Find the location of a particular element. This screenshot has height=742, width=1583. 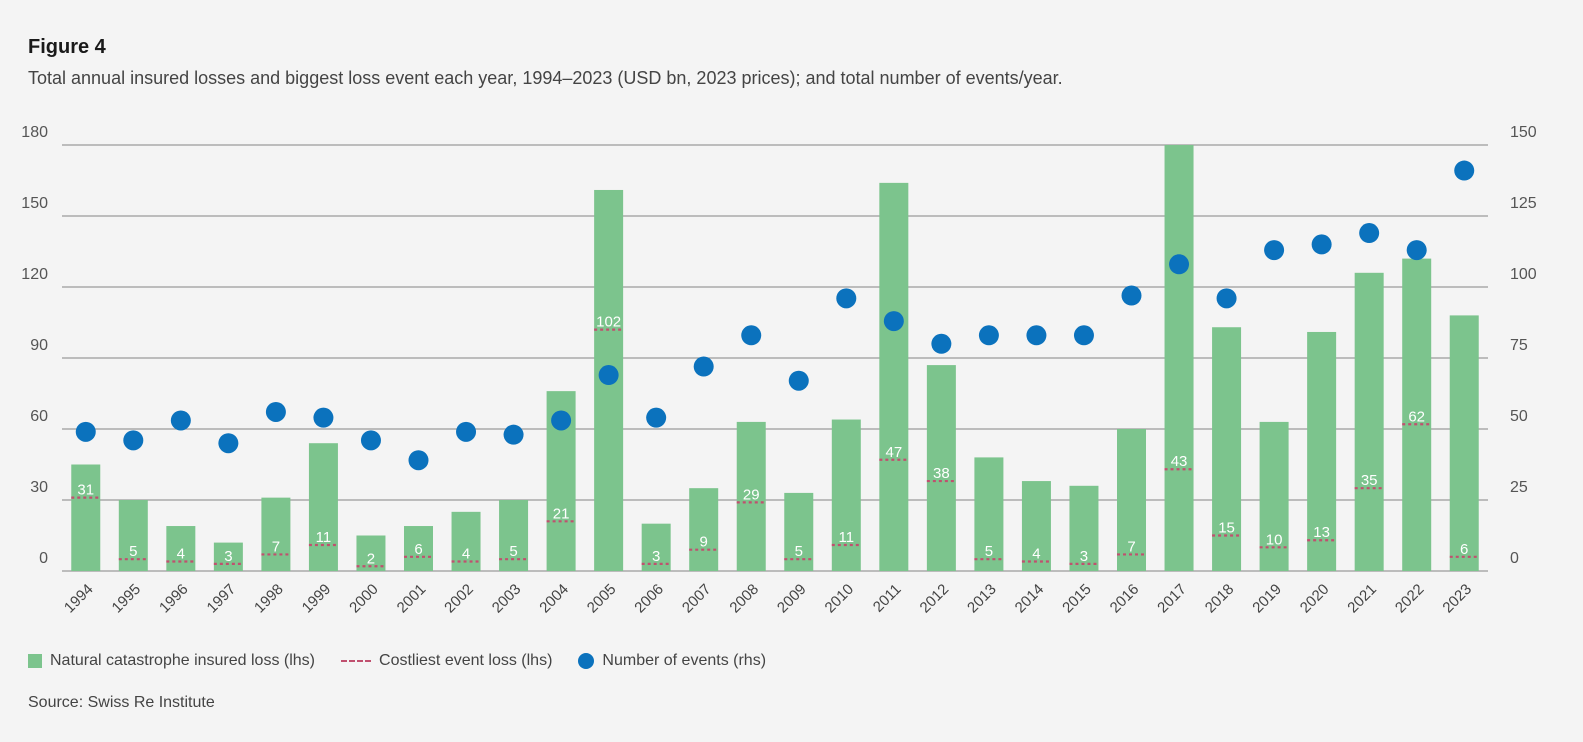

x-tick-label: 2001 is located at coordinates (412, 599).